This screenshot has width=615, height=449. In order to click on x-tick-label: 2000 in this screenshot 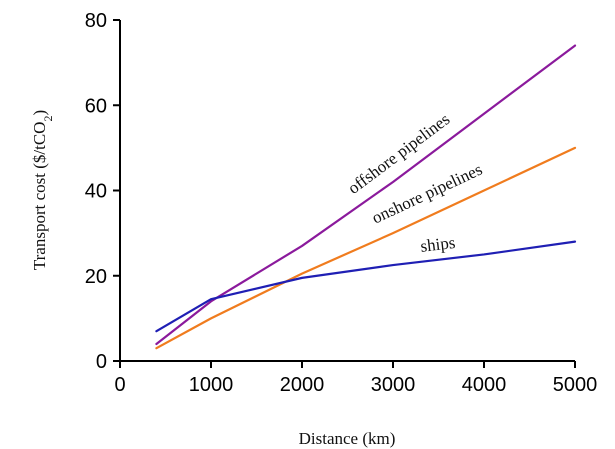, I will do `click(302, 385)`.